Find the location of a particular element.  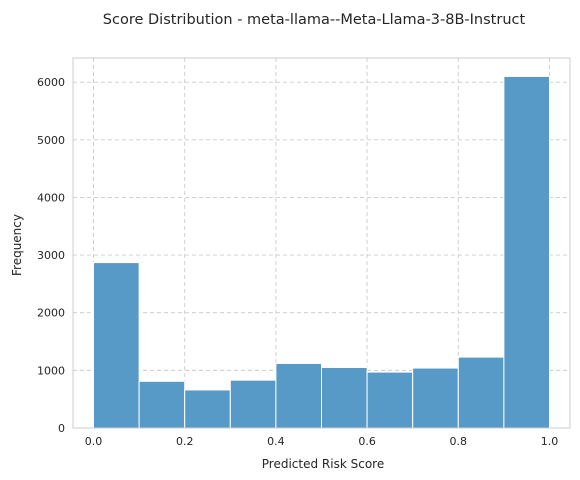

y-tick-labels: 0 1000 2000 3000 4000 5000 6000 is located at coordinates (51, 255).